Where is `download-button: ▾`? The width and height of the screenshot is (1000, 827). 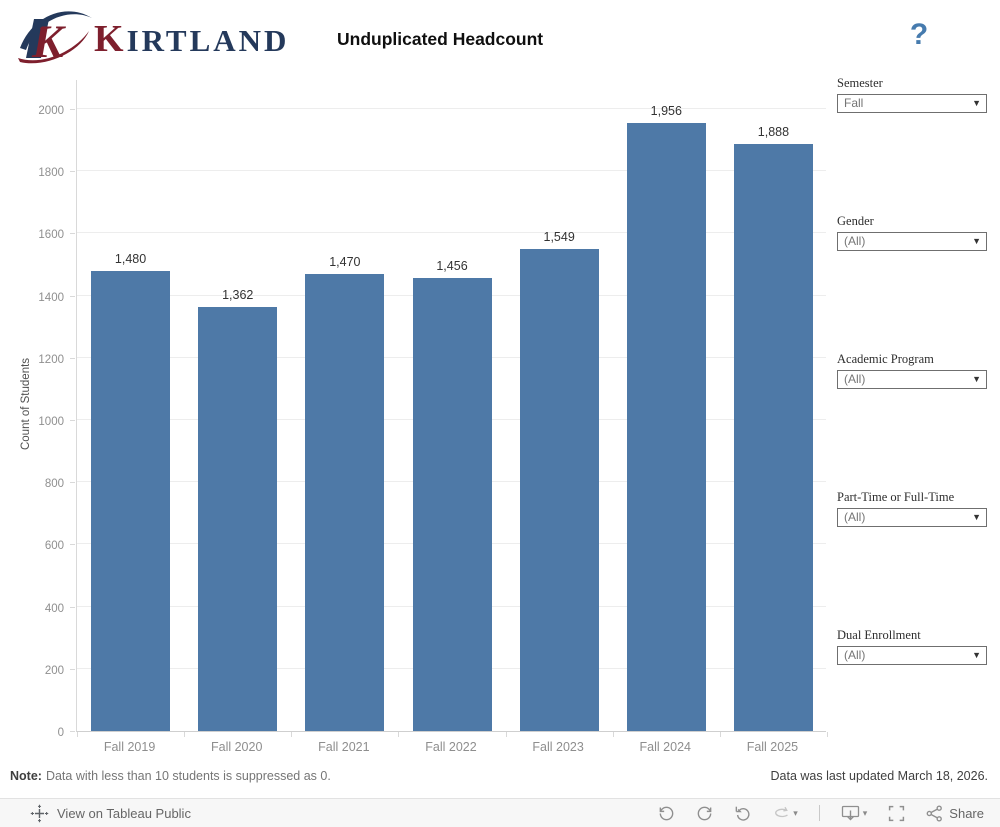
download-button: ▾ is located at coordinates (854, 813).